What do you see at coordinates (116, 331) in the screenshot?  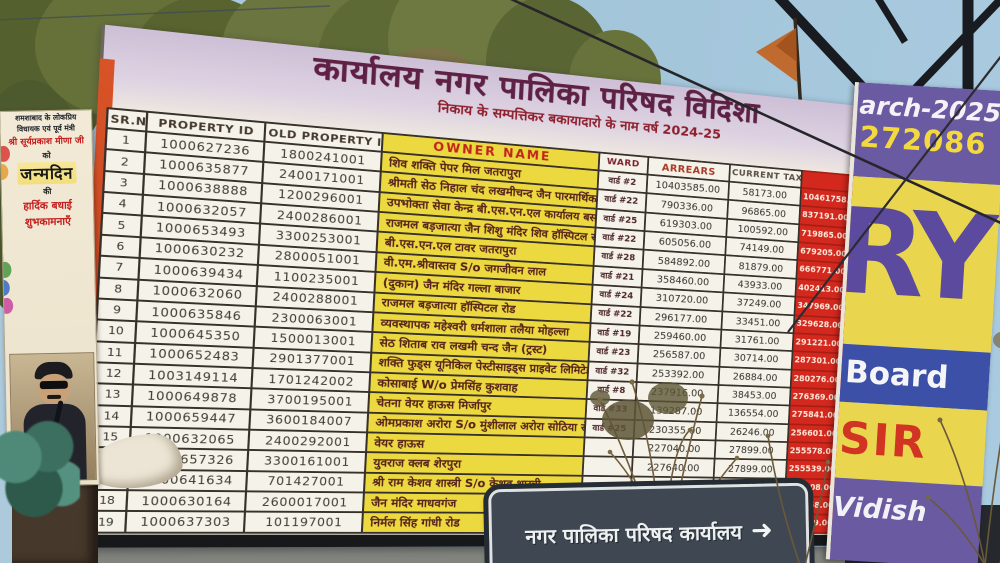 I see `cell-sr: 10` at bounding box center [116, 331].